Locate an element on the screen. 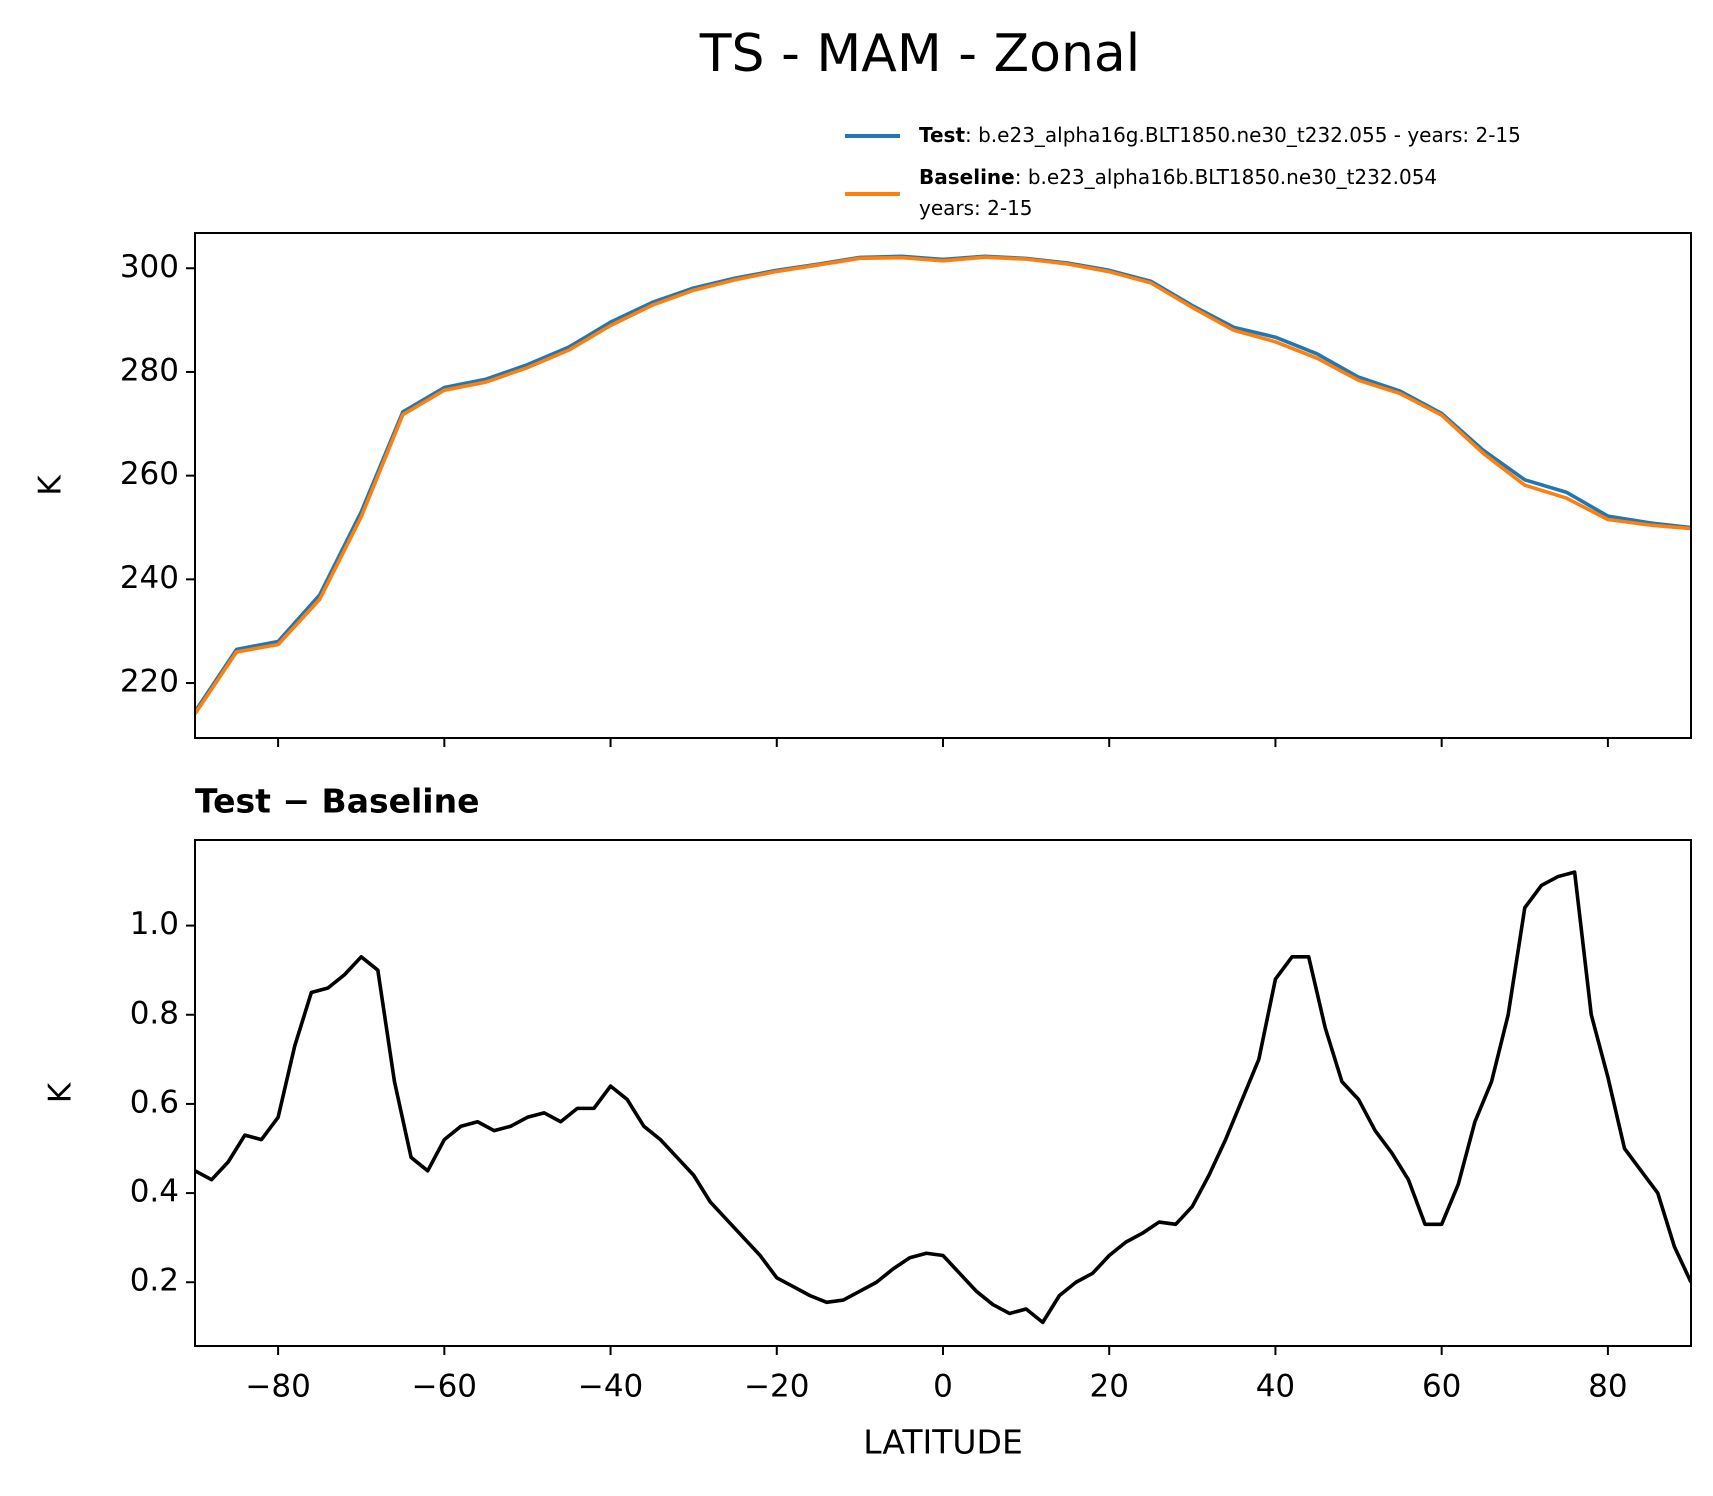 The width and height of the screenshot is (1713, 1496). legend-label: : b.e23_alpha16b.BLT1850.ne30_t232.054 is located at coordinates (1226, 177).